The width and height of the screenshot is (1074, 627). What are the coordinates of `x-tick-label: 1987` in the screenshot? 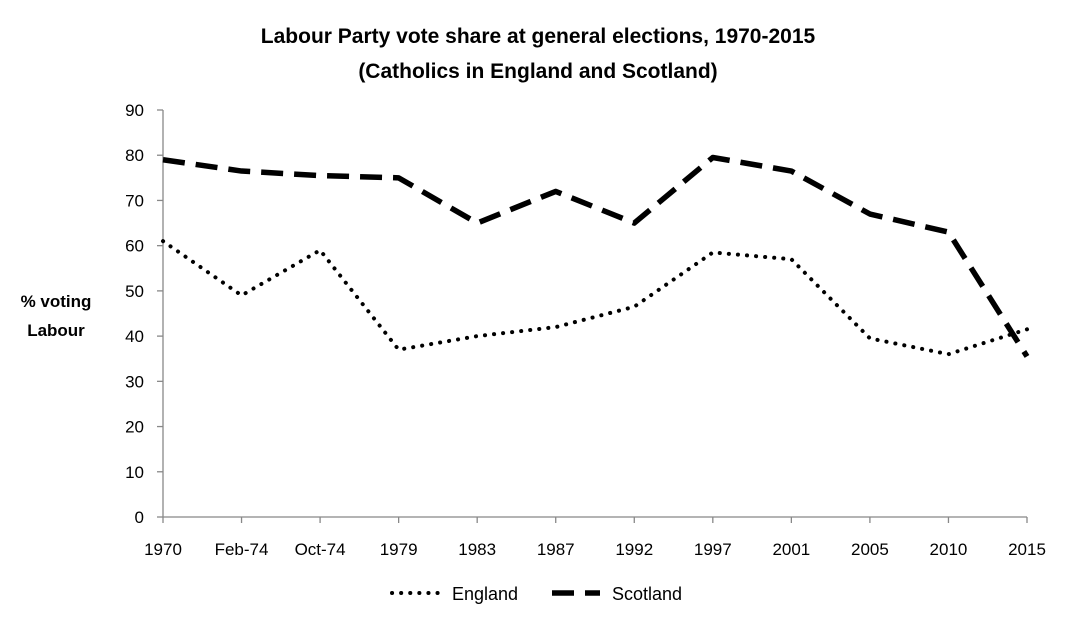 It's located at (556, 549).